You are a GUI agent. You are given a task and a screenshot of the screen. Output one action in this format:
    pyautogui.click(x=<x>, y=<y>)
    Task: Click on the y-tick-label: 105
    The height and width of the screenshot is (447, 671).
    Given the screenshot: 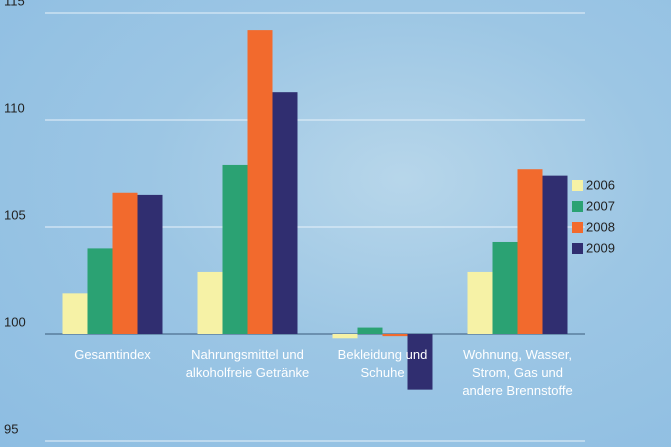 What is the action you would take?
    pyautogui.click(x=15, y=214)
    